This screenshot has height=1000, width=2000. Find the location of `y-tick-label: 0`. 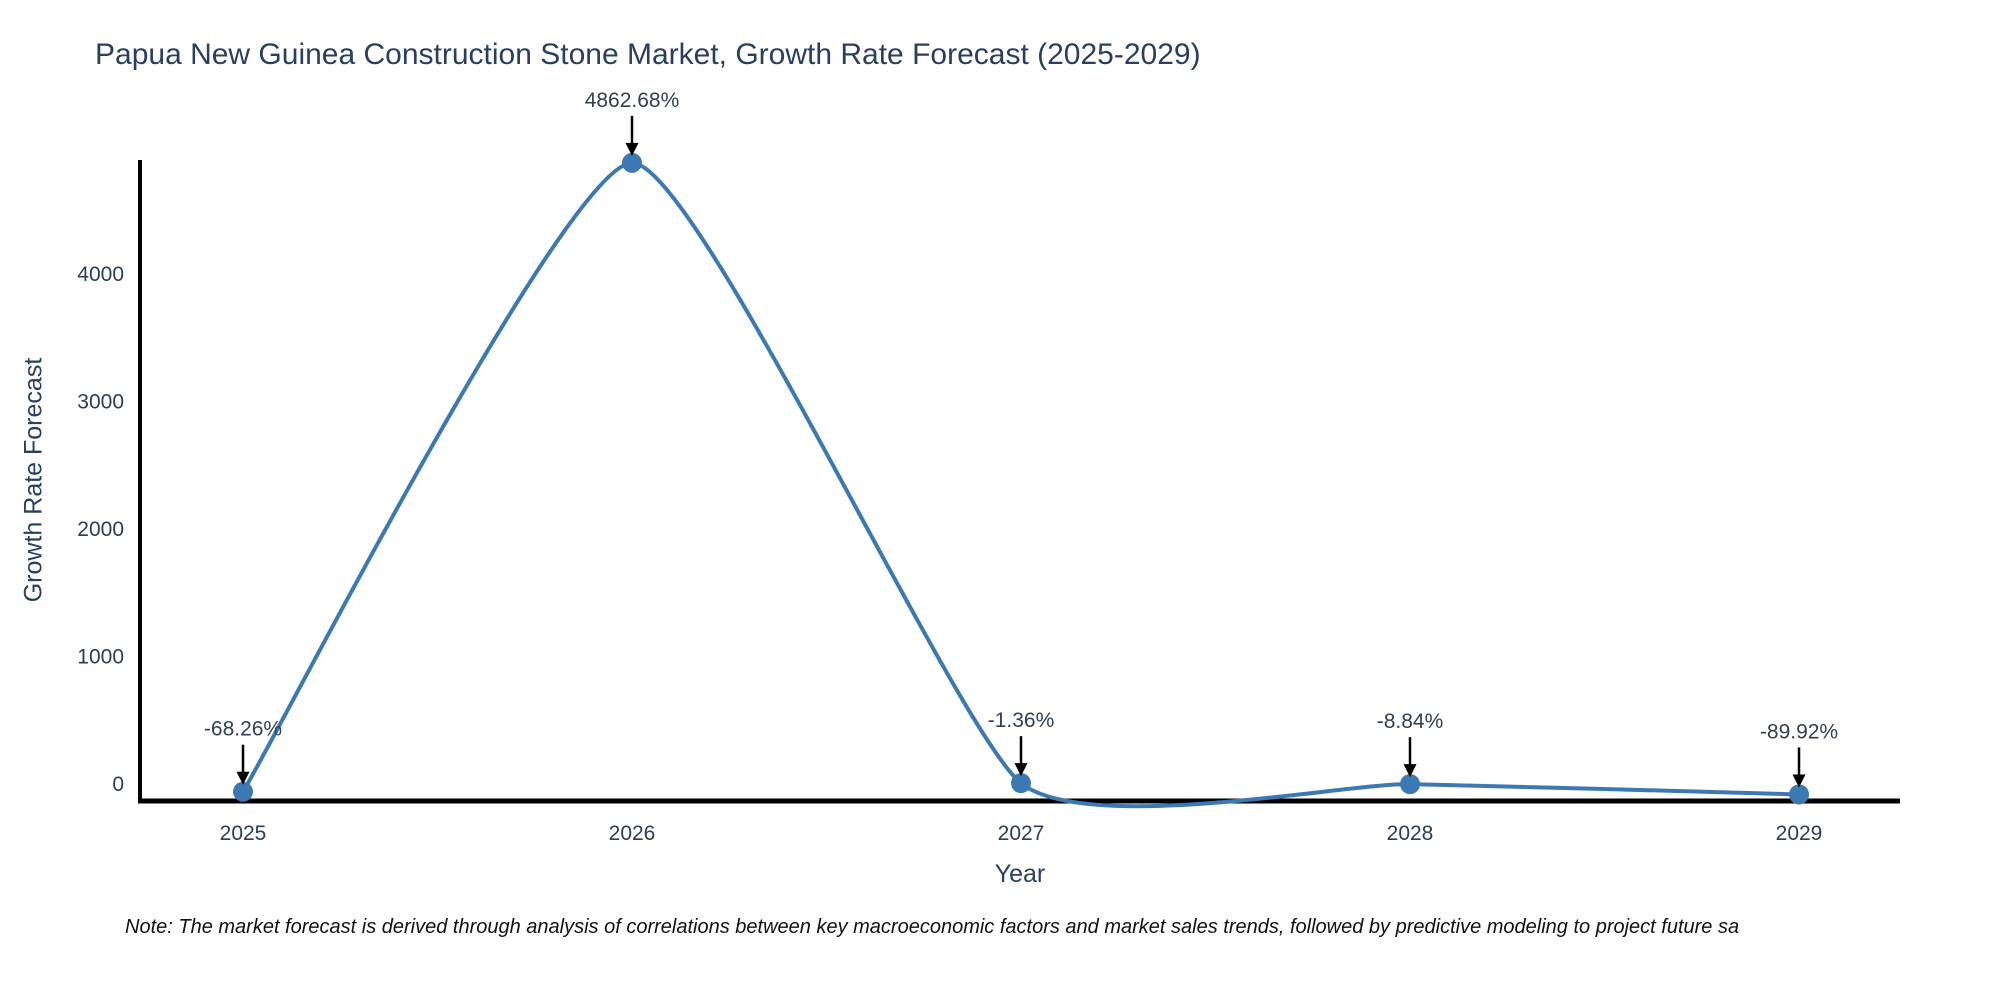

y-tick-label: 0 is located at coordinates (118, 784).